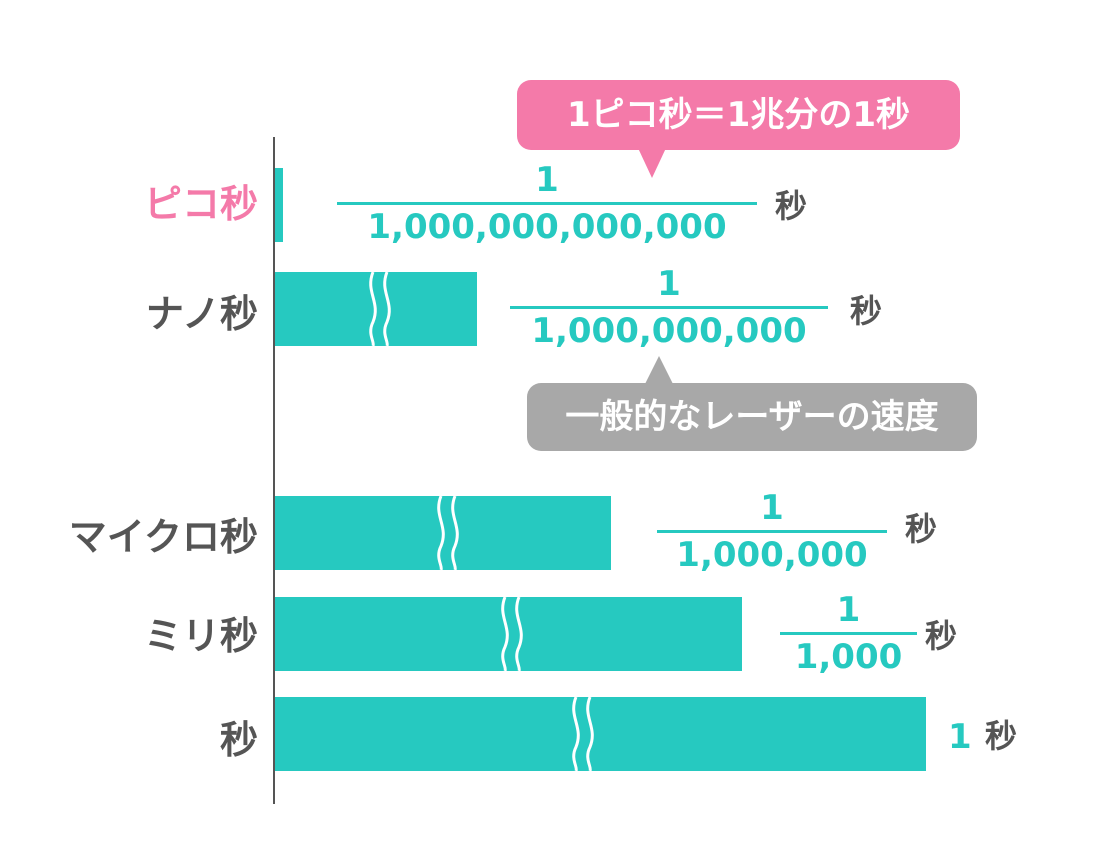 The height and width of the screenshot is (858, 1100). What do you see at coordinates (921, 529) in the screenshot?
I see `unit-micro: 秒` at bounding box center [921, 529].